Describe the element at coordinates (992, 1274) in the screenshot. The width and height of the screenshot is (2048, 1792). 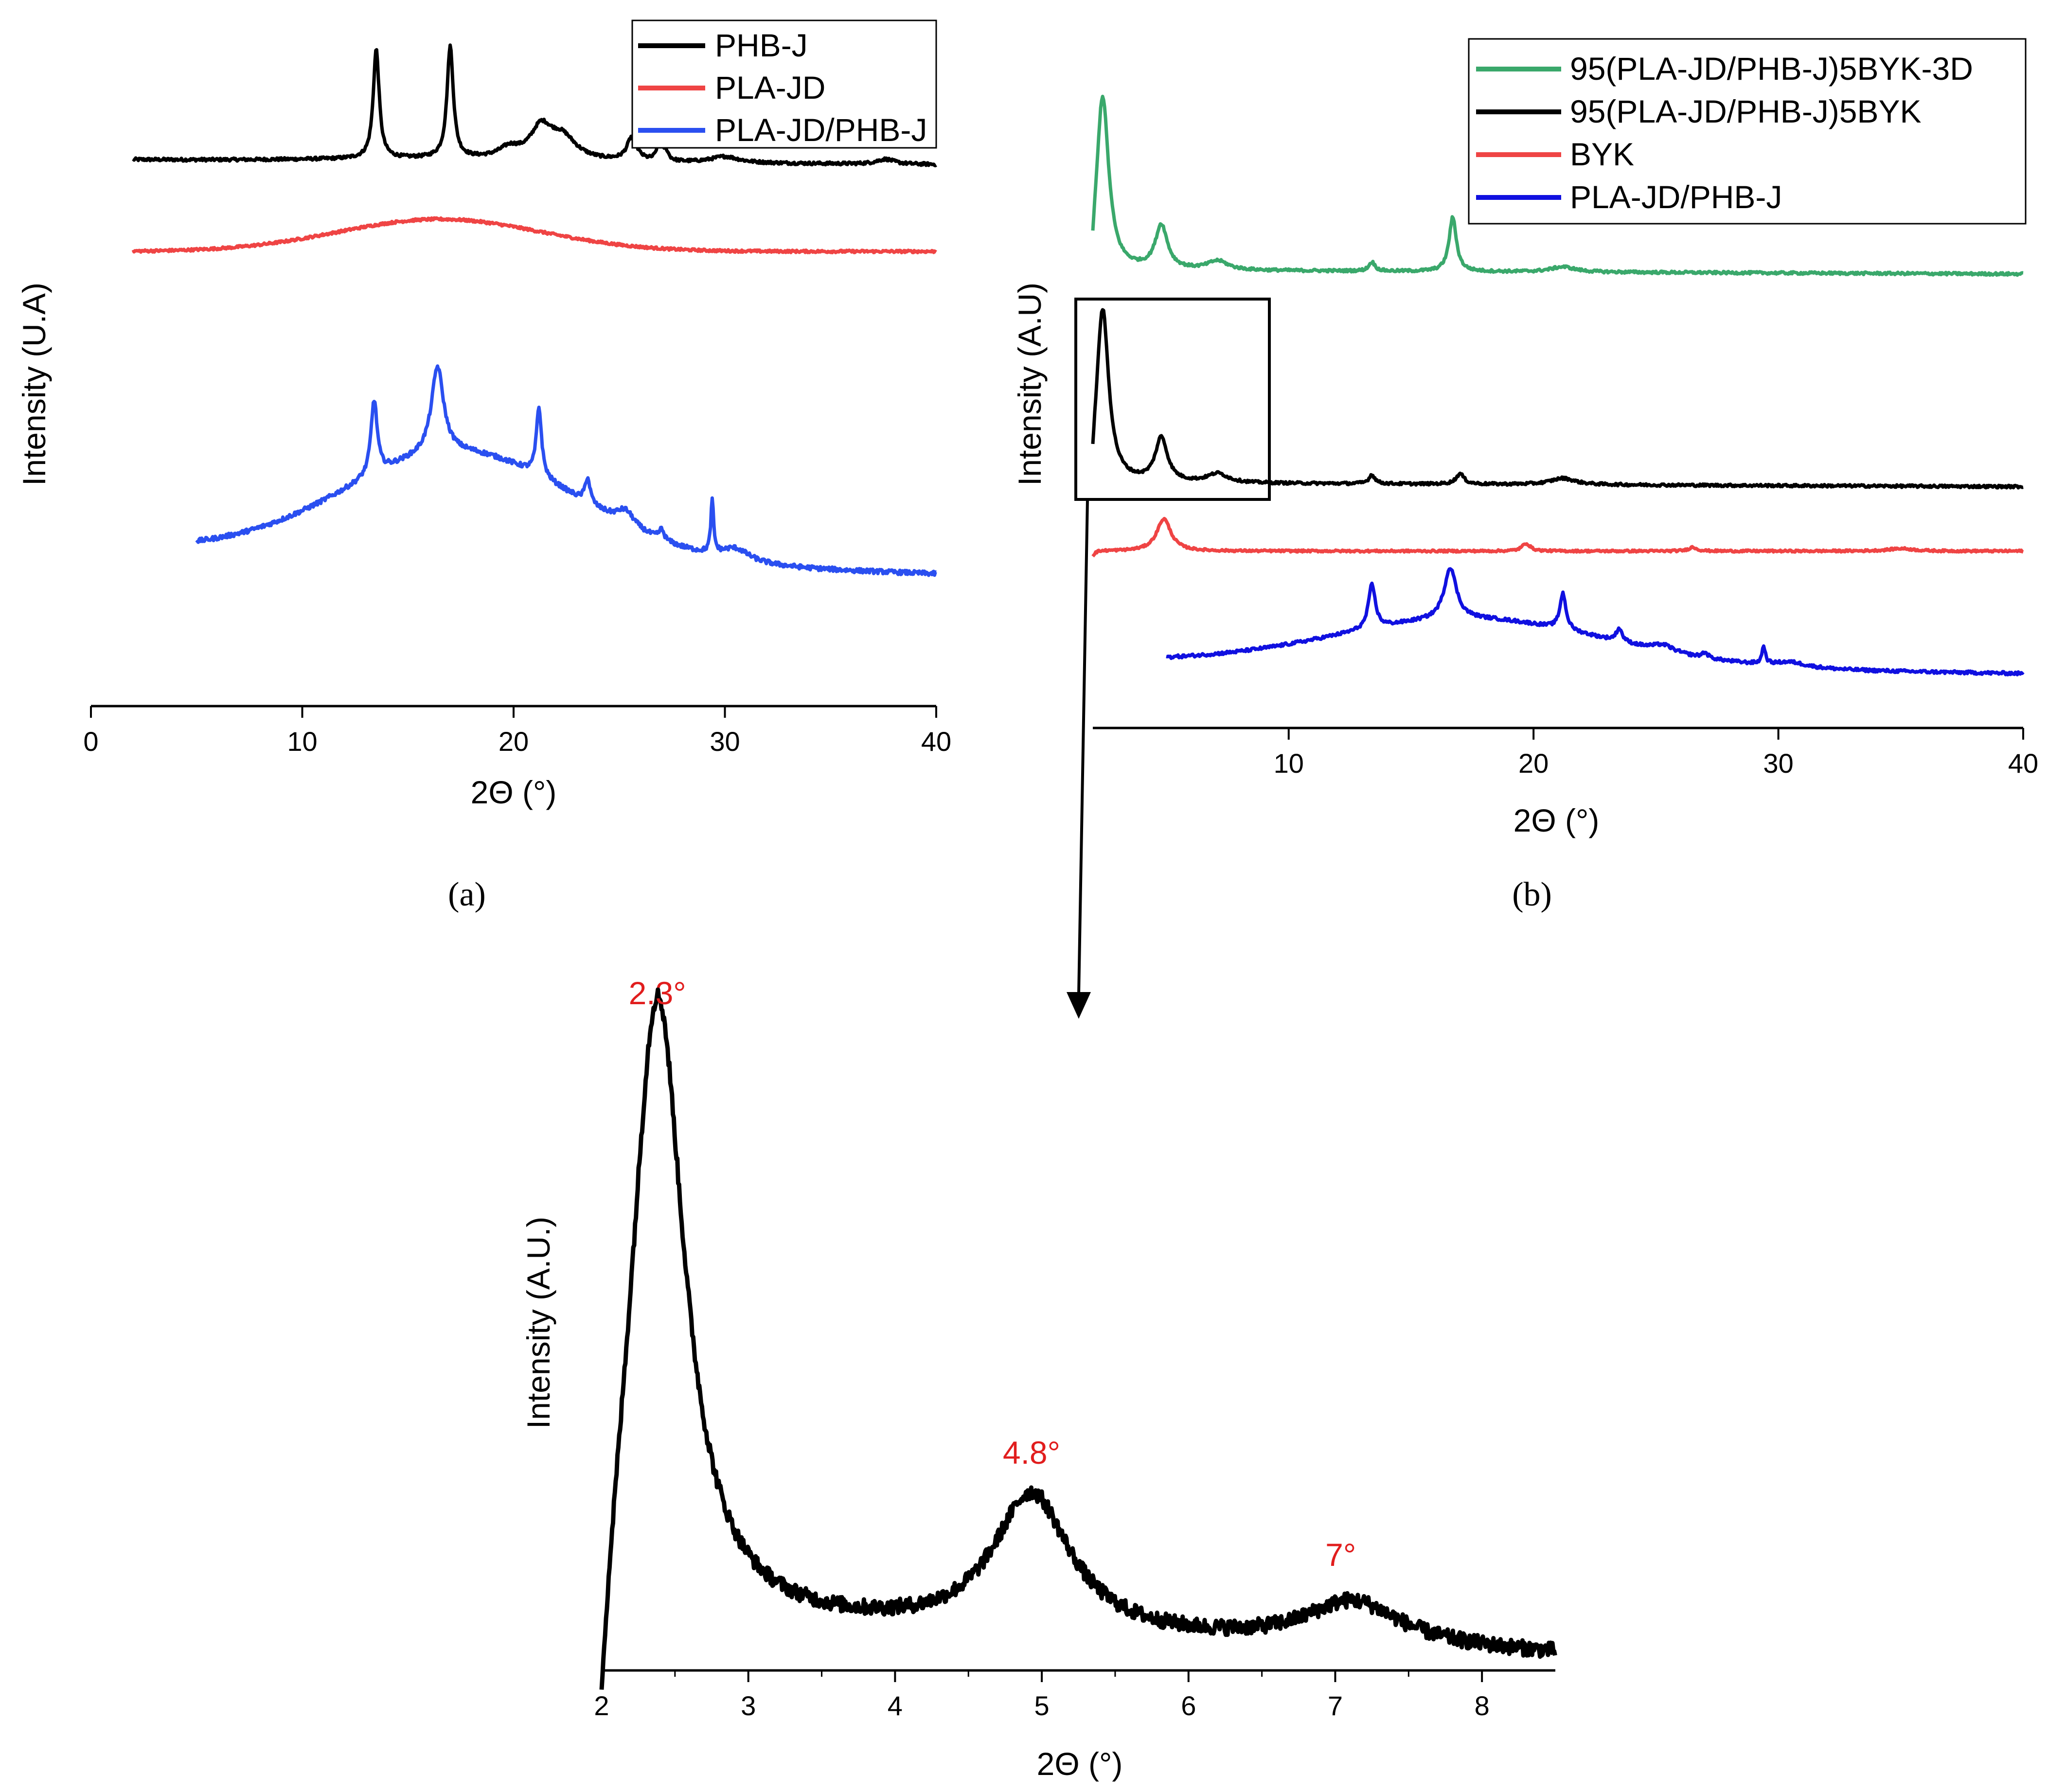
I see `panel-c-peak-annotations: 2.3° 4.8° 7°` at that location.